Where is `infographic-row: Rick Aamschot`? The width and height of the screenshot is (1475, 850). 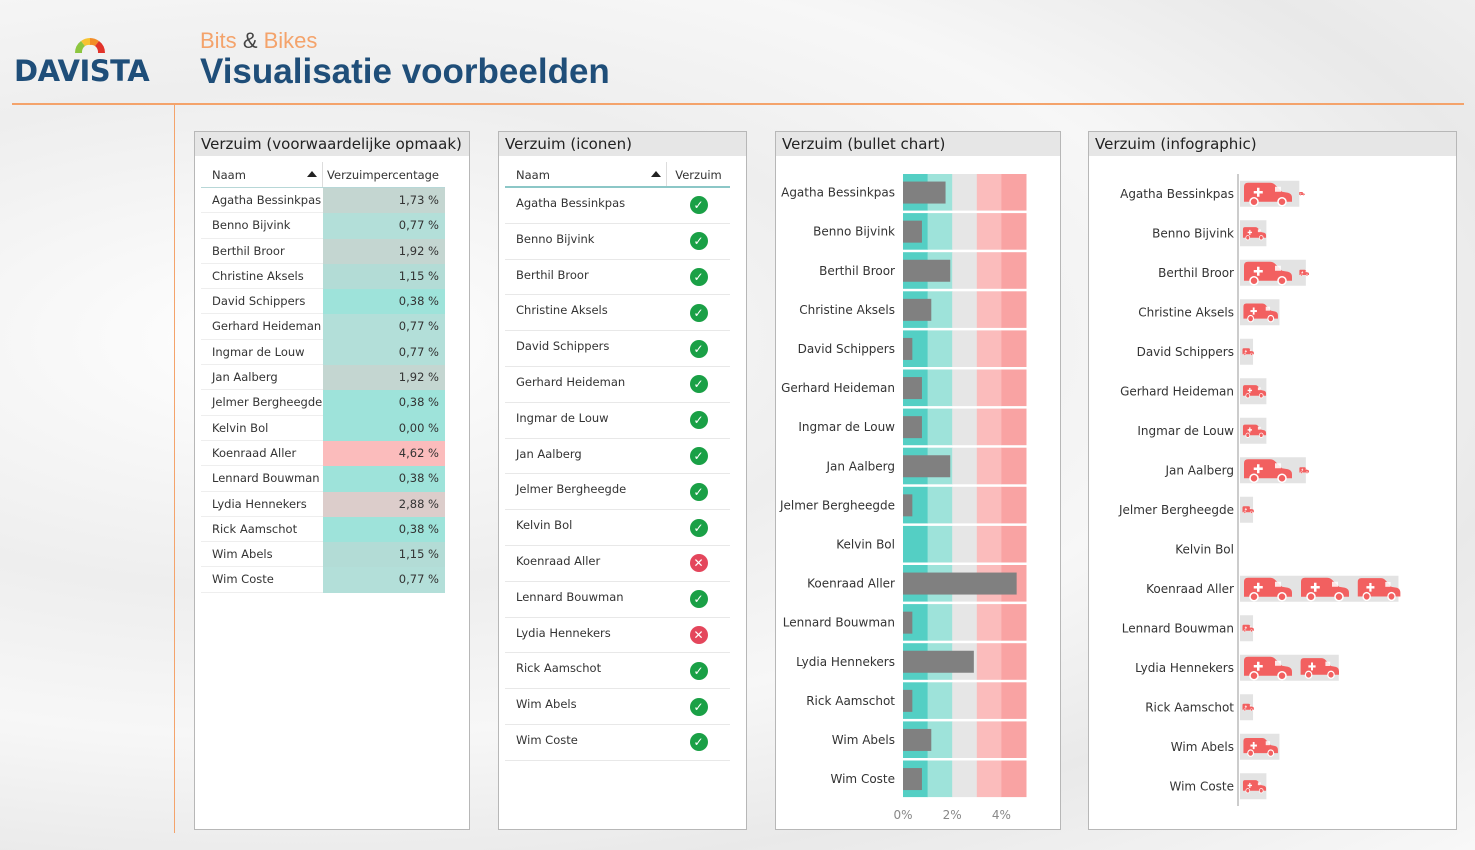
infographic-row: Rick Aamschot is located at coordinates (1199, 707).